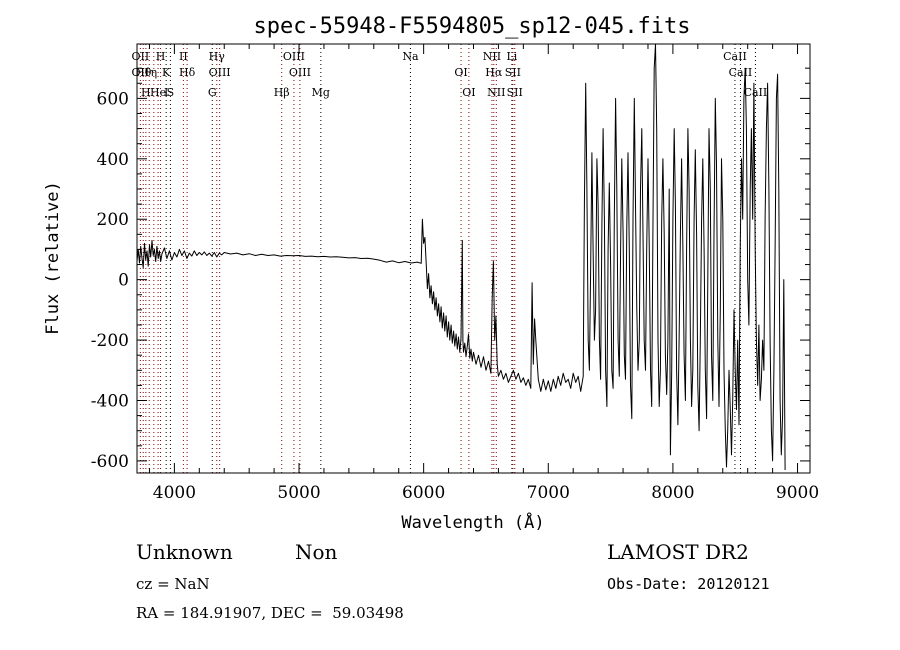 Image resolution: width=900 pixels, height=650 pixels. Describe the element at coordinates (171, 92) in the screenshot. I see `line-marker-label: S` at that location.